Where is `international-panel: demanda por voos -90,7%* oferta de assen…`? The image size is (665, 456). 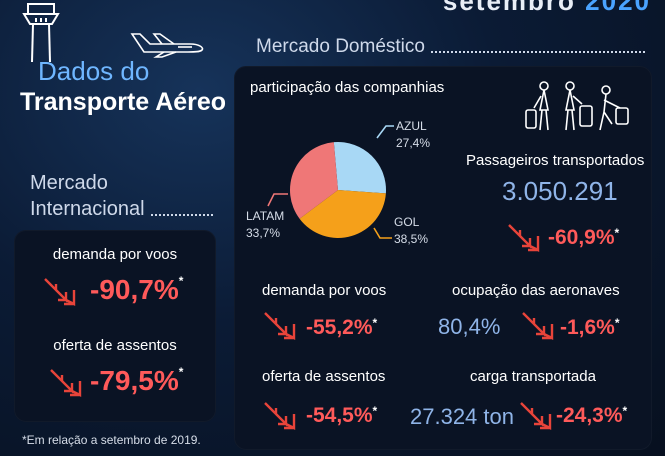 international-panel: demanda por voos -90,7%* oferta de assen… is located at coordinates (115, 326).